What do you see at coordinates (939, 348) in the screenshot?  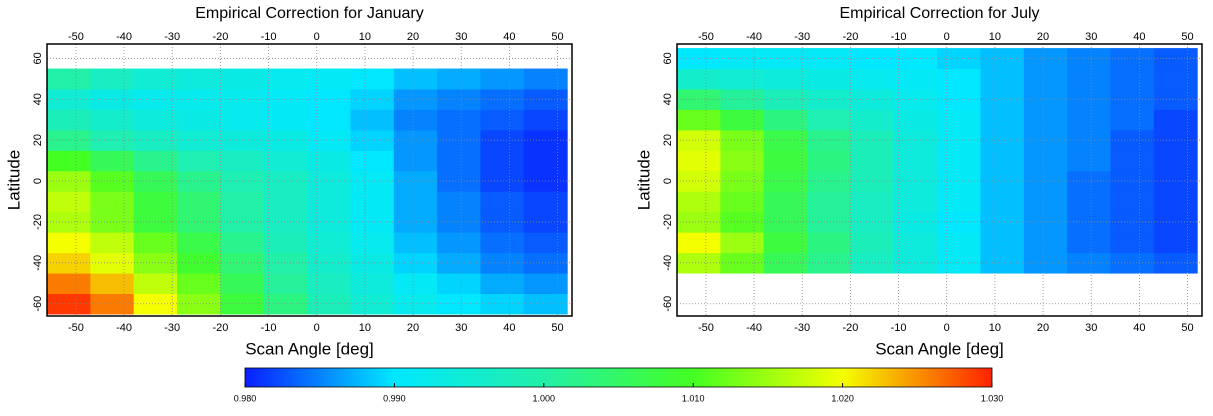 I see `x-axis-label: Scan Angle [deg]` at bounding box center [939, 348].